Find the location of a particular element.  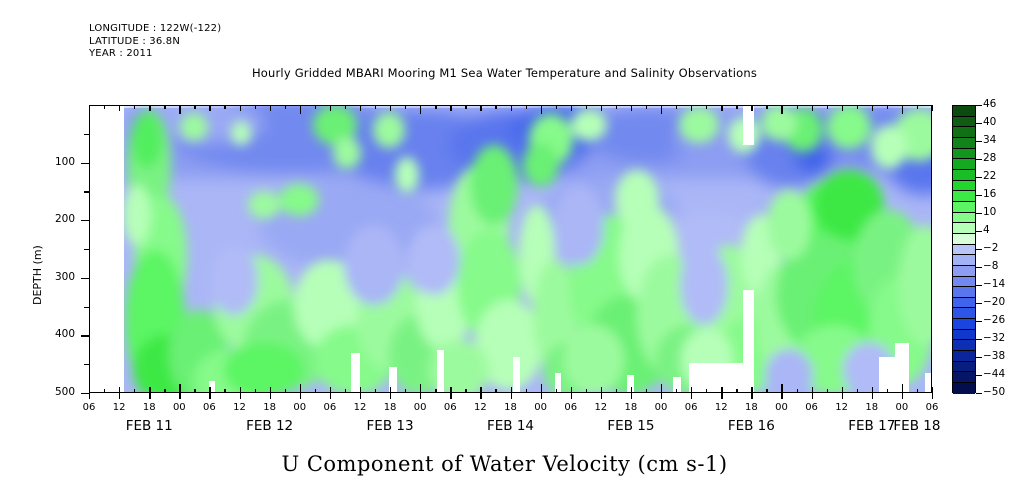

y-axis-label: 100 is located at coordinates (64, 161).